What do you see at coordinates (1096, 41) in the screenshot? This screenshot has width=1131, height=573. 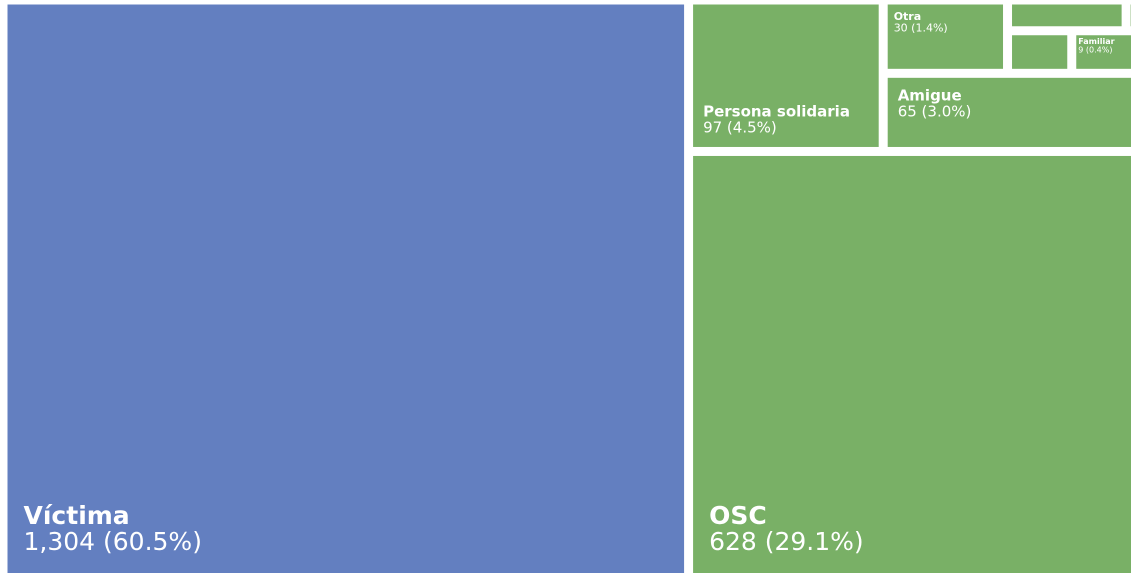 I see `cell-label: Familiar` at bounding box center [1096, 41].